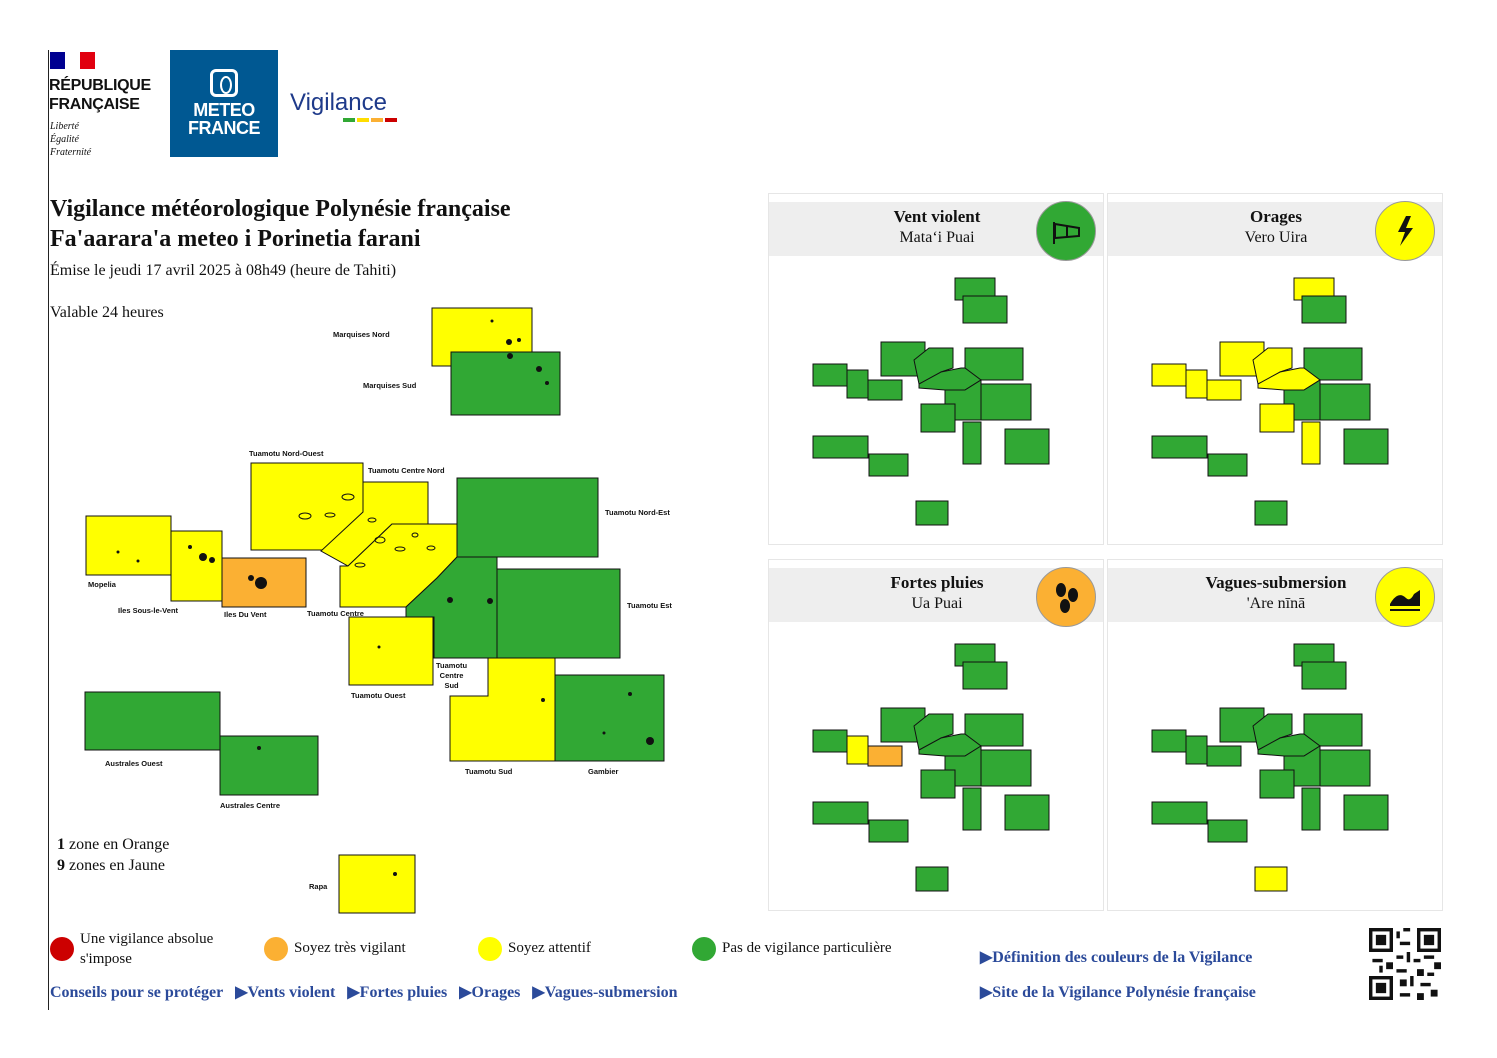 This screenshot has height=1058, width=1497. Describe the element at coordinates (1066, 597) in the screenshot. I see `rain-drops-icon` at that location.